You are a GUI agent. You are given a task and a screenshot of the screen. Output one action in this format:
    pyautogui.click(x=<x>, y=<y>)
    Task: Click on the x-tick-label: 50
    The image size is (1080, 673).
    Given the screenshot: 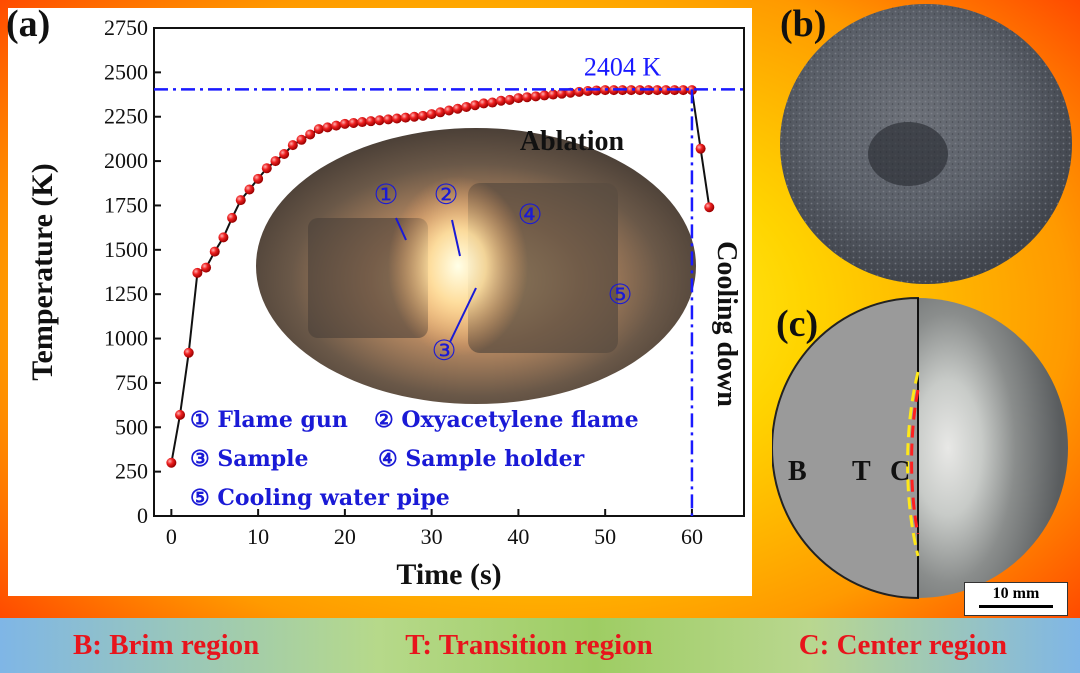 What is the action you would take?
    pyautogui.click(x=605, y=536)
    